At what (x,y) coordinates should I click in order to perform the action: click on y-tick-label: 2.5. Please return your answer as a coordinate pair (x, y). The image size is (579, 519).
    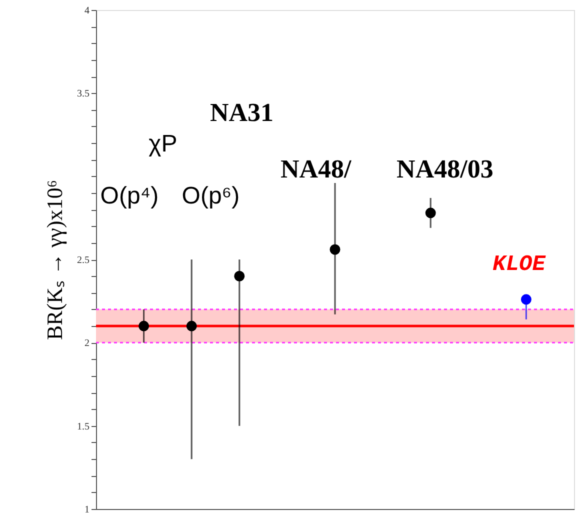
    Looking at the image, I should click on (83, 260).